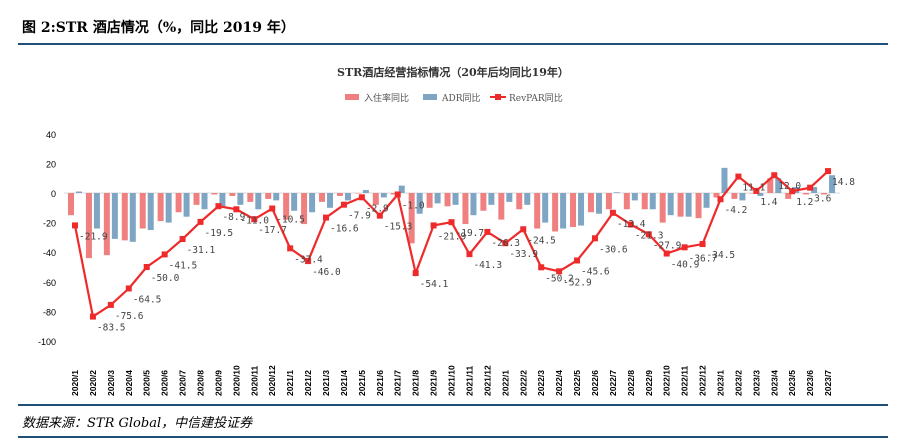 Image resolution: width=905 pixels, height=444 pixels. Describe the element at coordinates (498, 97) in the screenshot. I see `legend-marker` at that location.